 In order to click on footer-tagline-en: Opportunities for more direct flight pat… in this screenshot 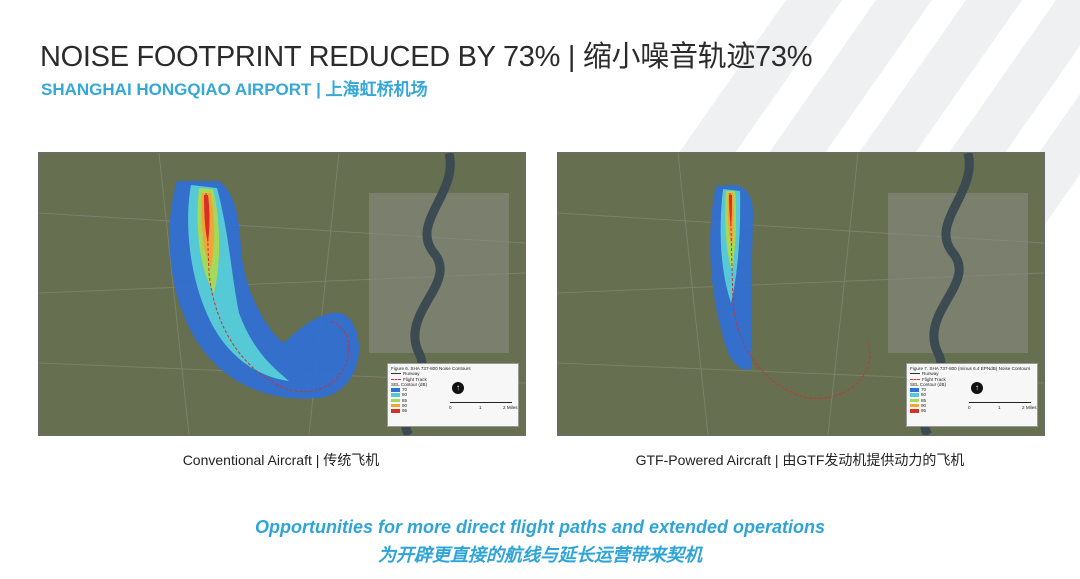, I will do `click(540, 527)`.